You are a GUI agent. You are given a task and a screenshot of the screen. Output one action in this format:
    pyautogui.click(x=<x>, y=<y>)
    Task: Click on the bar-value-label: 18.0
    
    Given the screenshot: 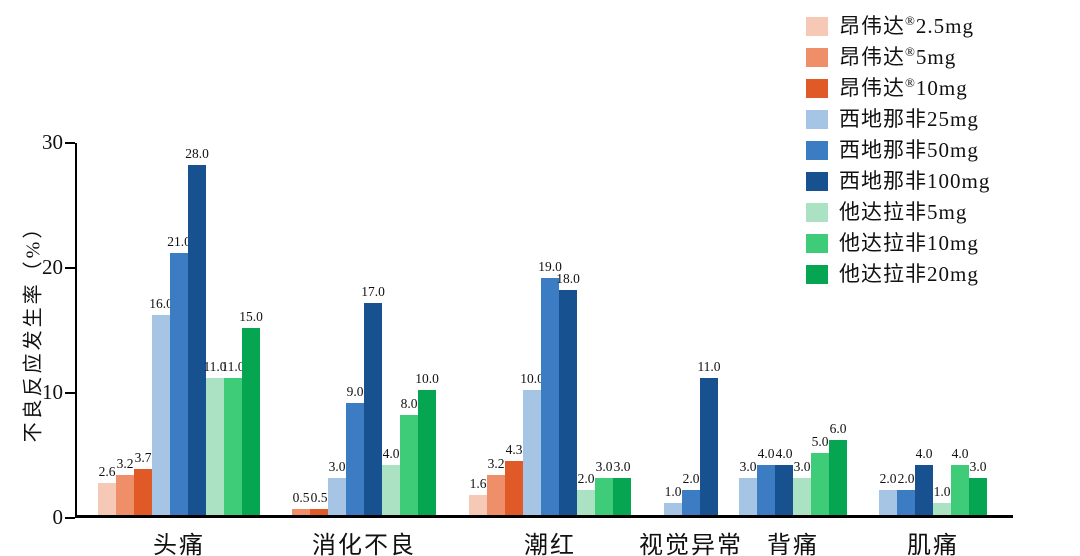 What is the action you would take?
    pyautogui.click(x=568, y=278)
    